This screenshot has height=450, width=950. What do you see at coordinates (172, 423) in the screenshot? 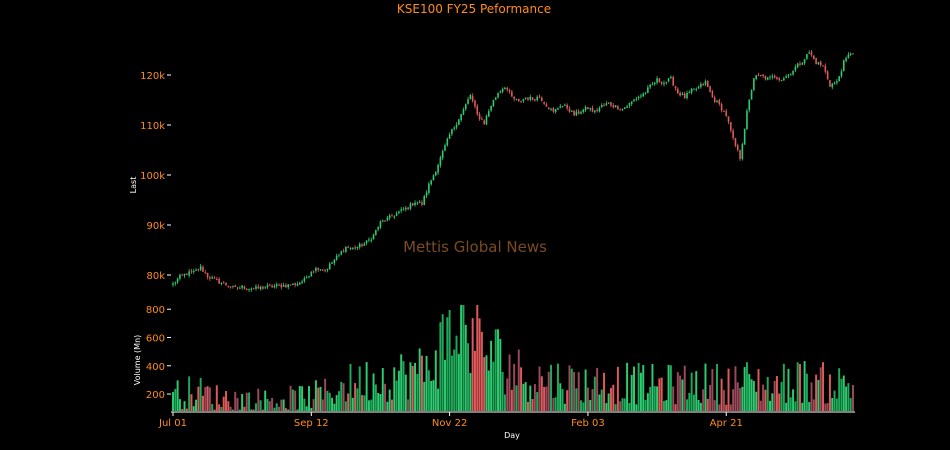
I see `x-tick-label: Jul 01` at bounding box center [172, 423].